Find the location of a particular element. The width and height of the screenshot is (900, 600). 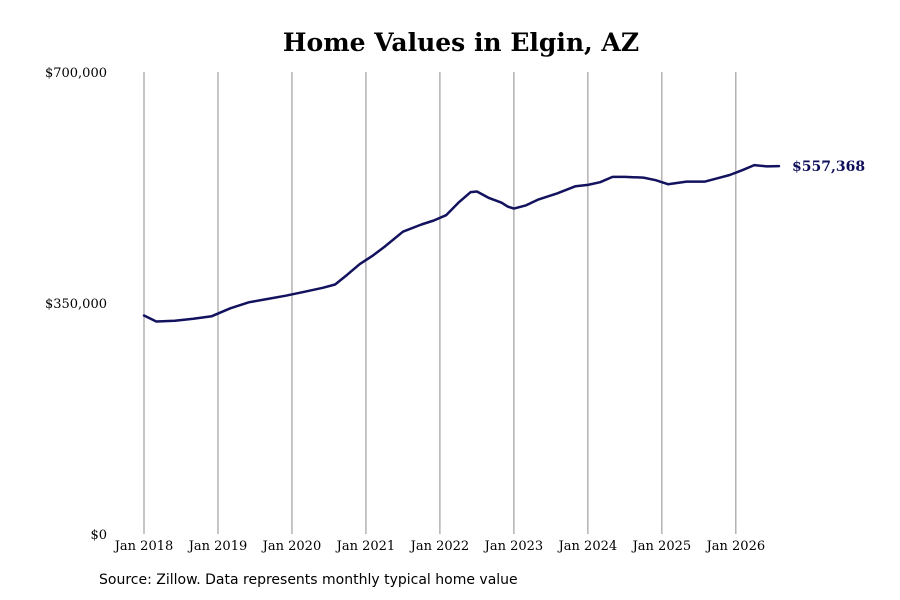

chart-title: Home Values in Elgin, AZ is located at coordinates (461, 42).